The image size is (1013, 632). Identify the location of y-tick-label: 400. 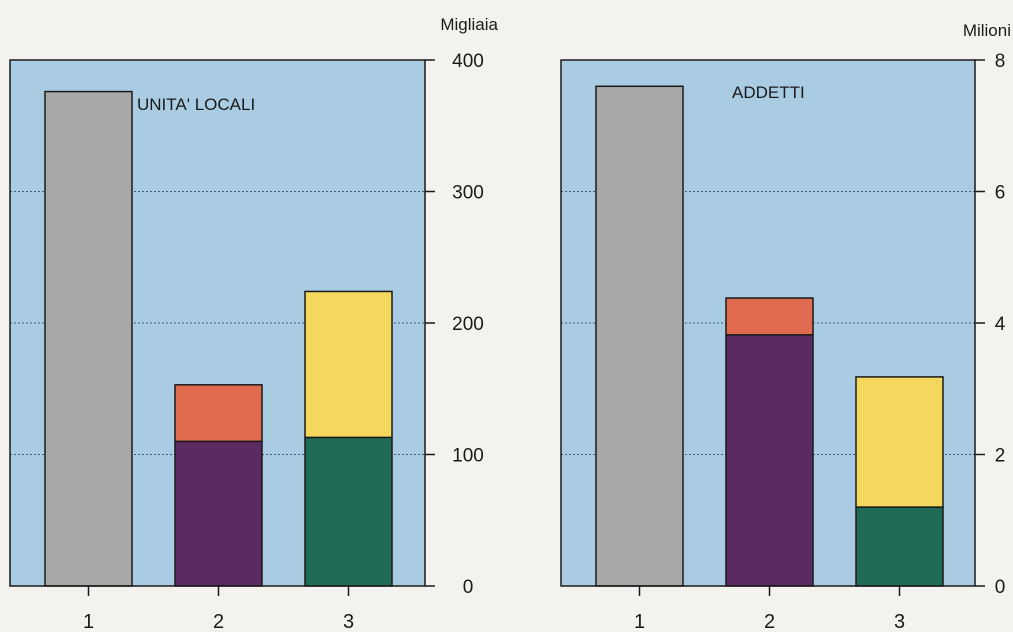
(468, 61).